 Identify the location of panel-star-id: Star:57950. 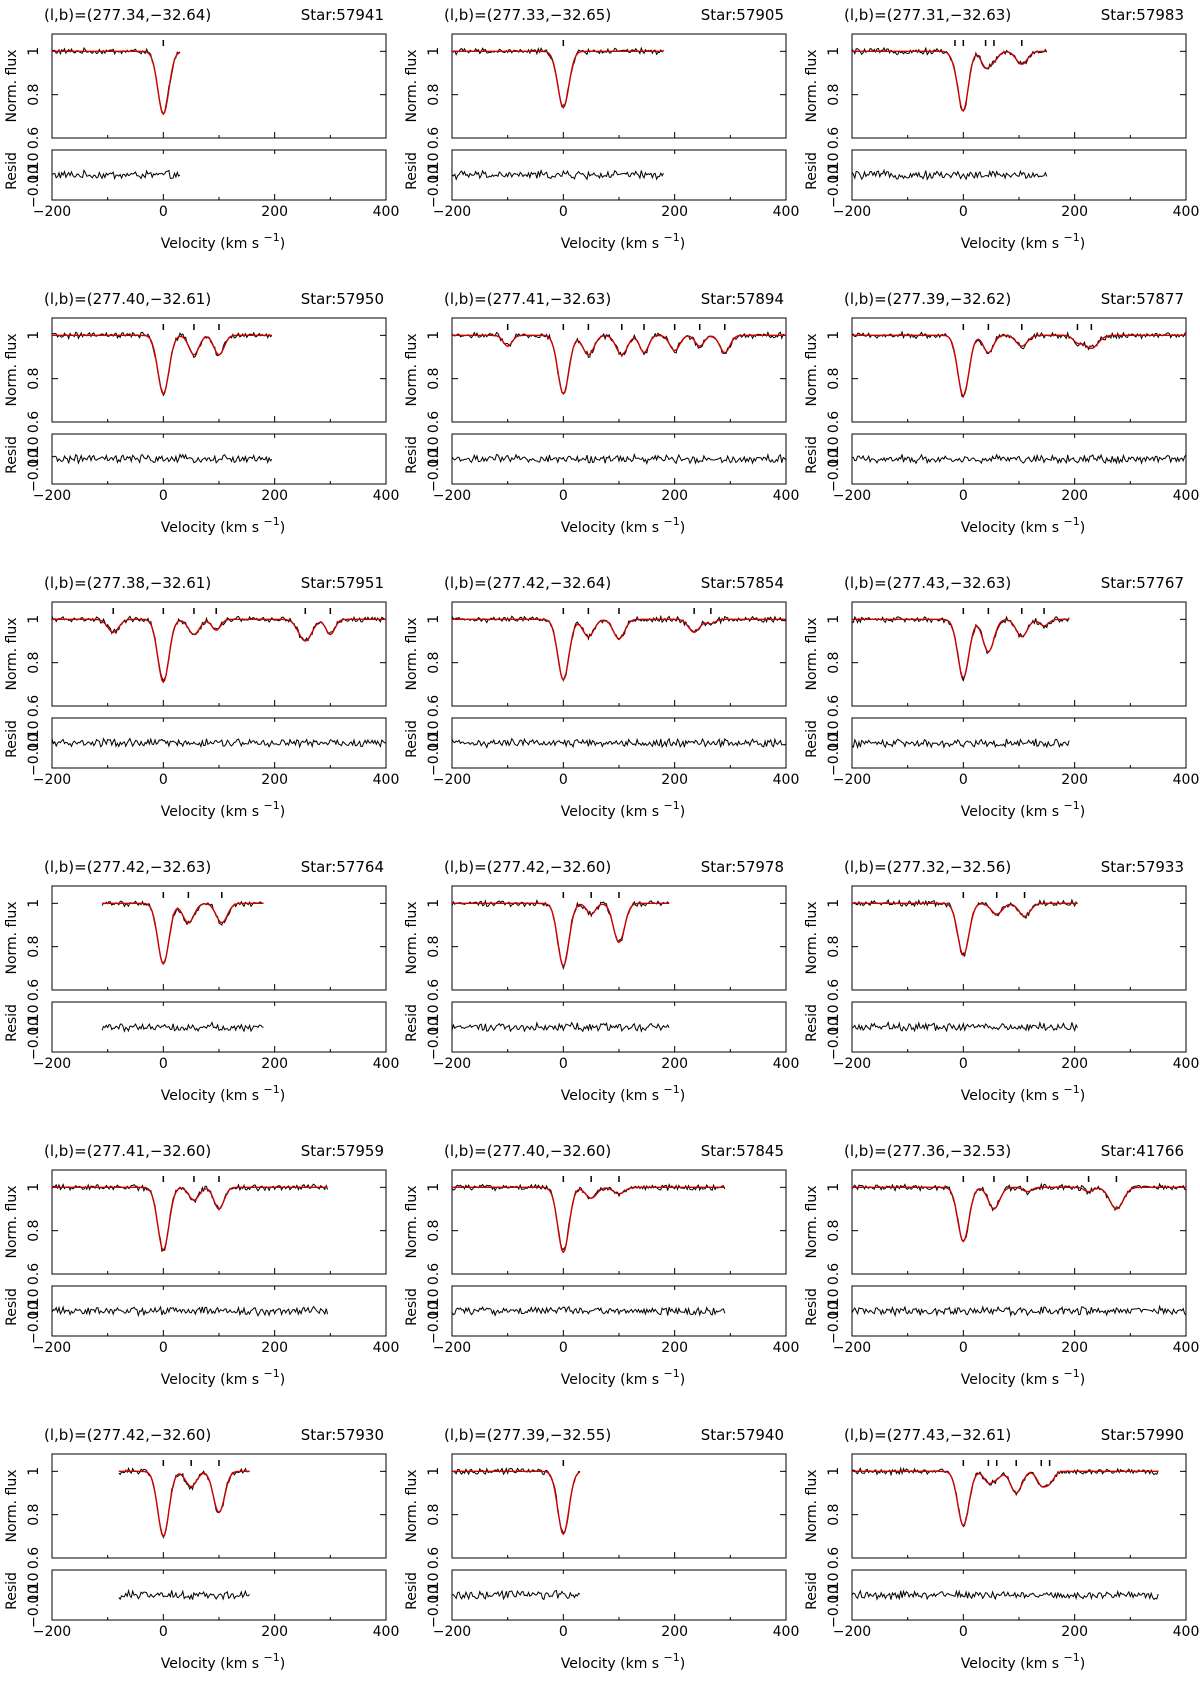
(342, 299).